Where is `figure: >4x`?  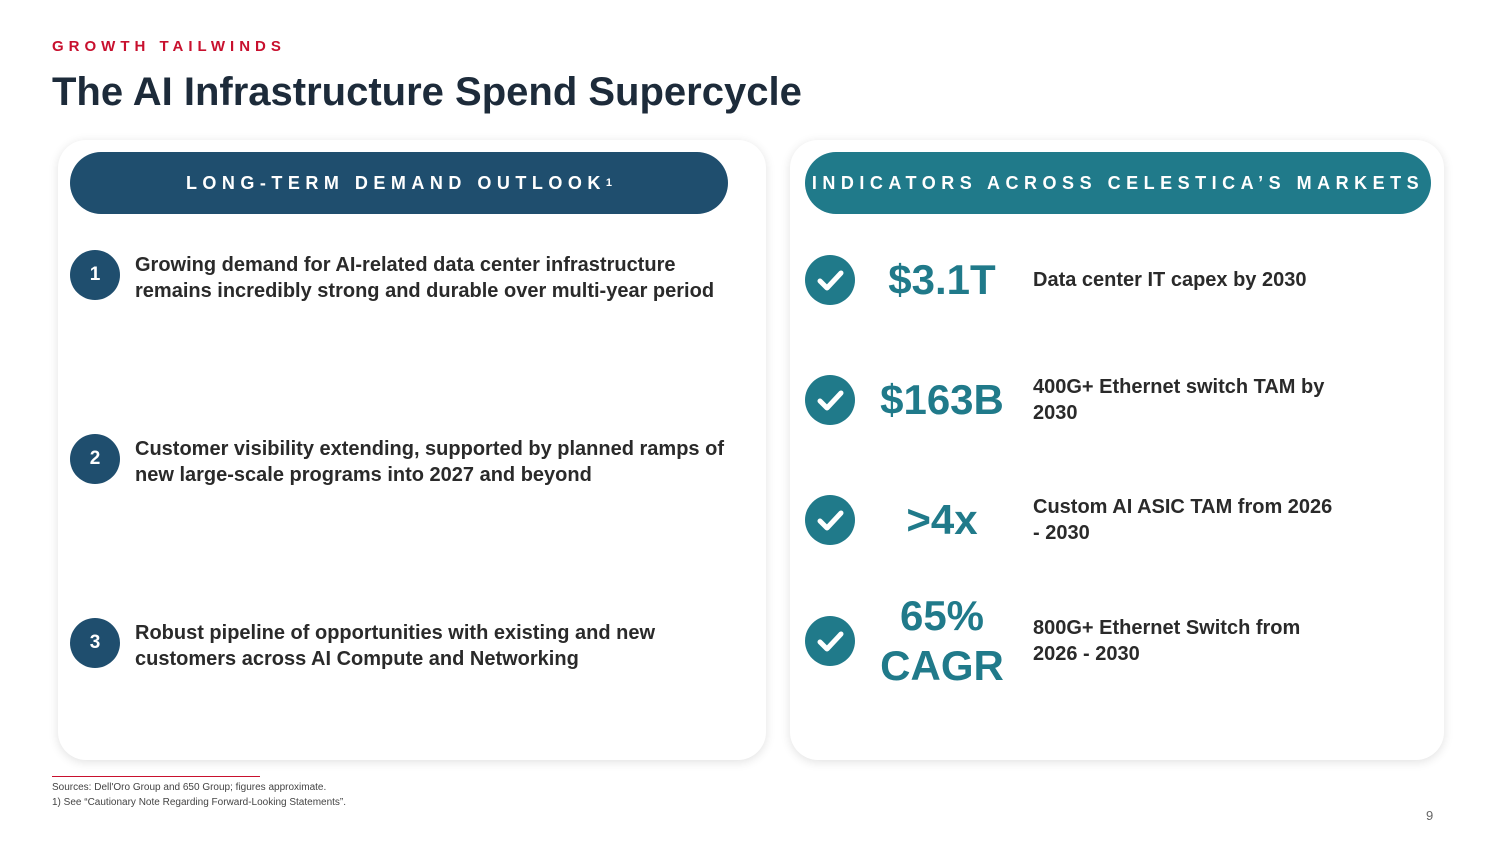 figure: >4x is located at coordinates (942, 519).